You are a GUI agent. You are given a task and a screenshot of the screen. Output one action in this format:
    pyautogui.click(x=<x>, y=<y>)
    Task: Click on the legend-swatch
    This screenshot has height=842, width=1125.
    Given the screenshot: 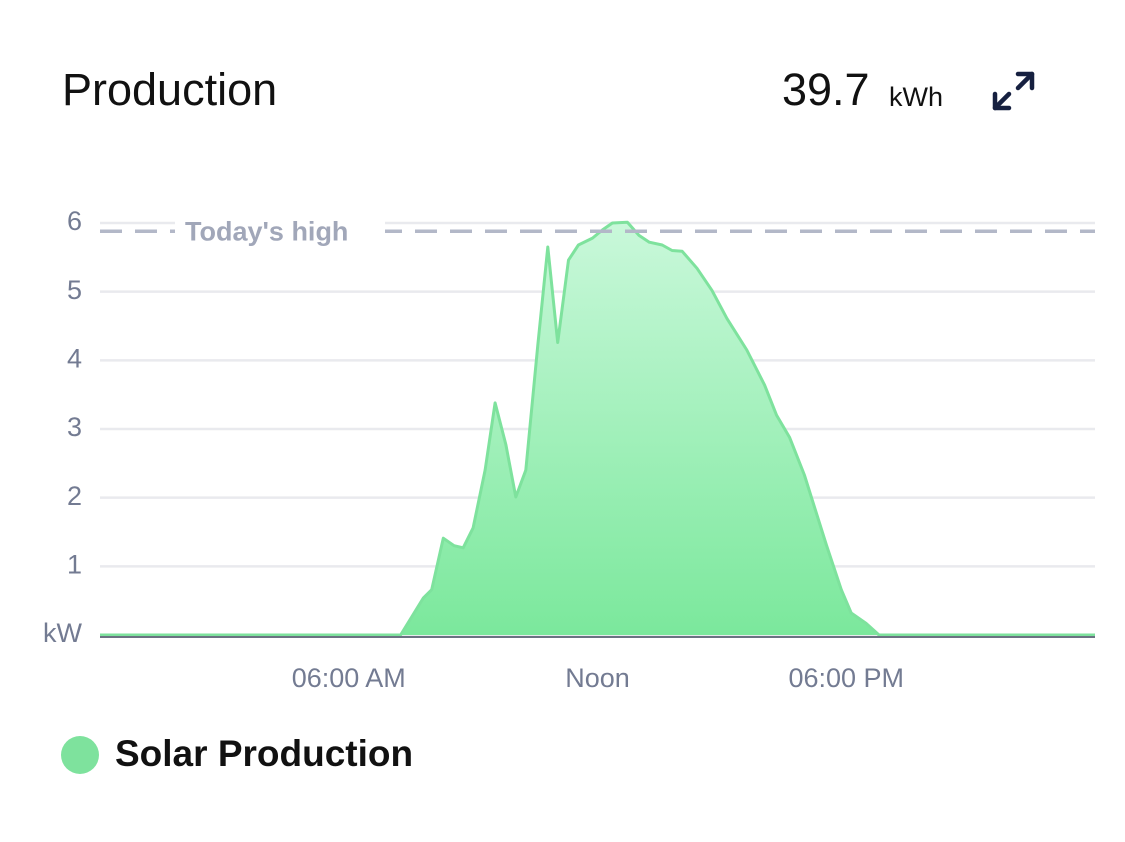 What is the action you would take?
    pyautogui.click(x=80, y=755)
    